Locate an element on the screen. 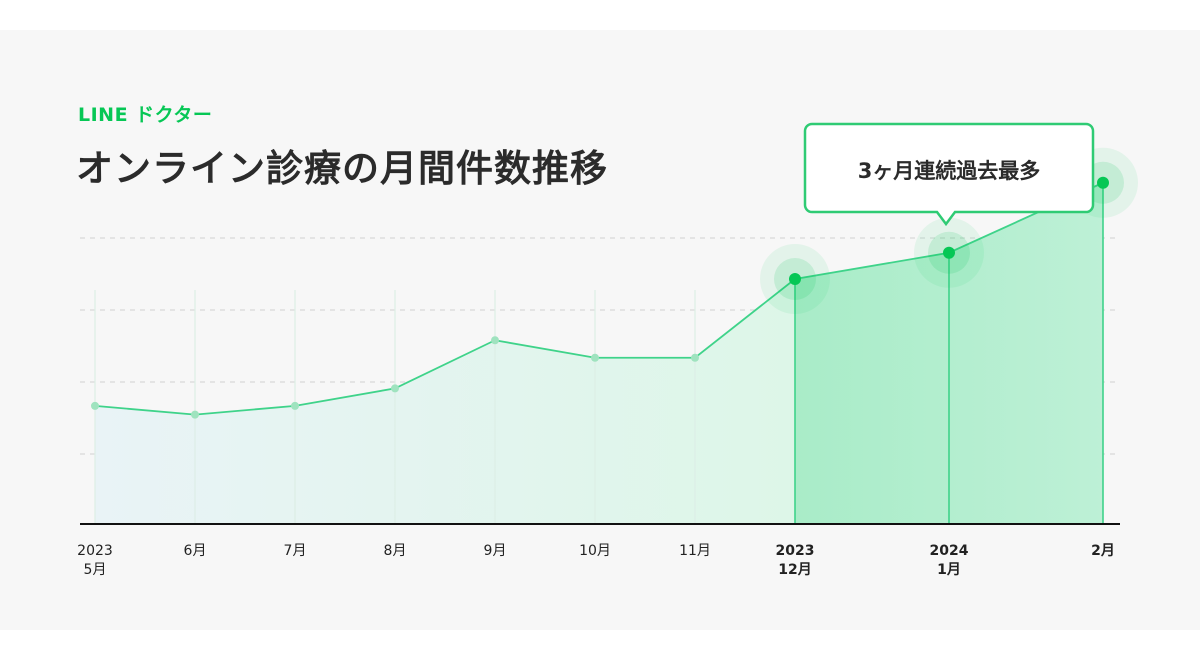  x-tick-label: 8月 is located at coordinates (395, 551).